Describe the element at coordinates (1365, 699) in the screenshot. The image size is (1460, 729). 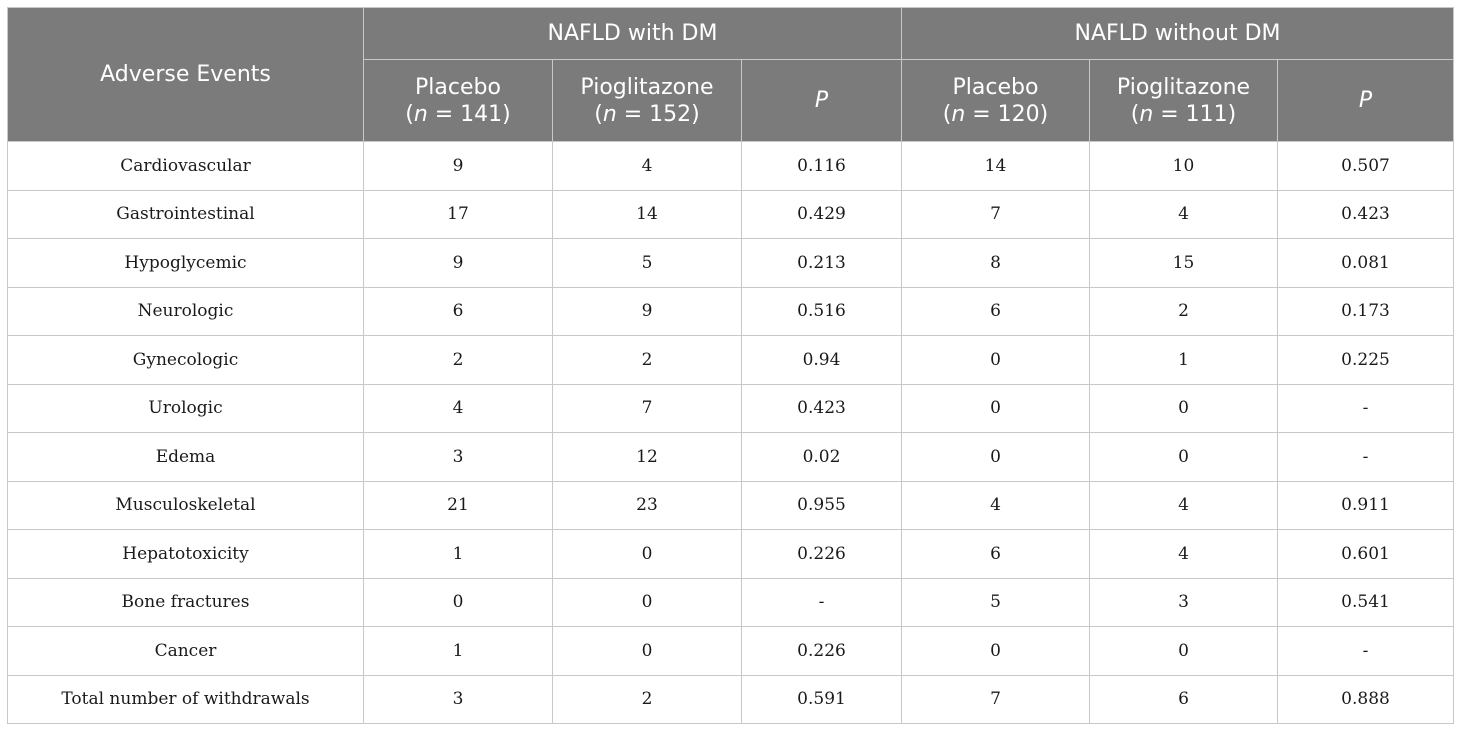
I see `value-cell: 0.888` at that location.